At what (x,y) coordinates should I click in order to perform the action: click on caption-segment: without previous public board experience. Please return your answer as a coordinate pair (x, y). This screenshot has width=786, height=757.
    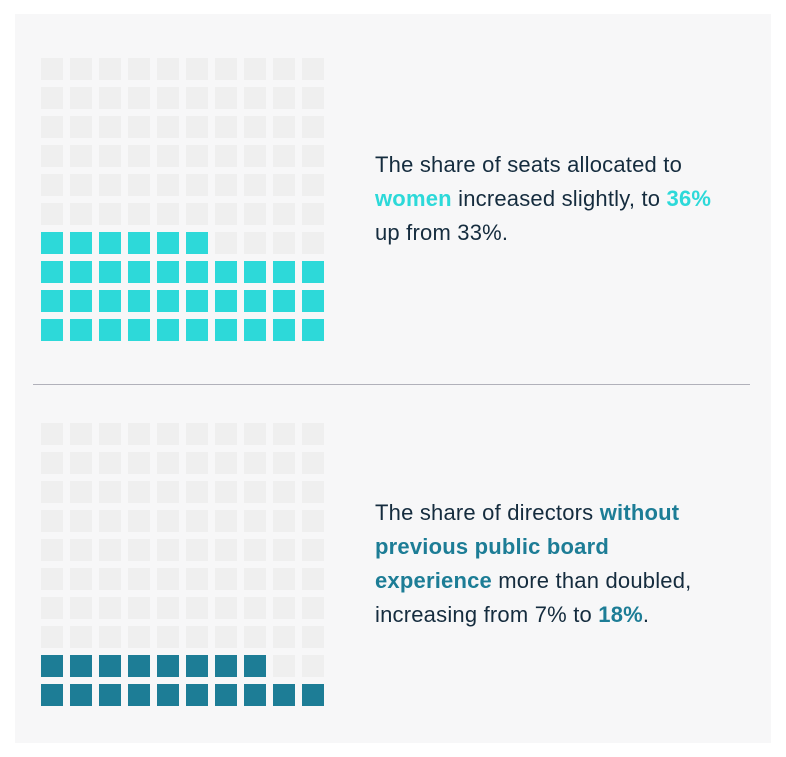
    Looking at the image, I should click on (527, 546).